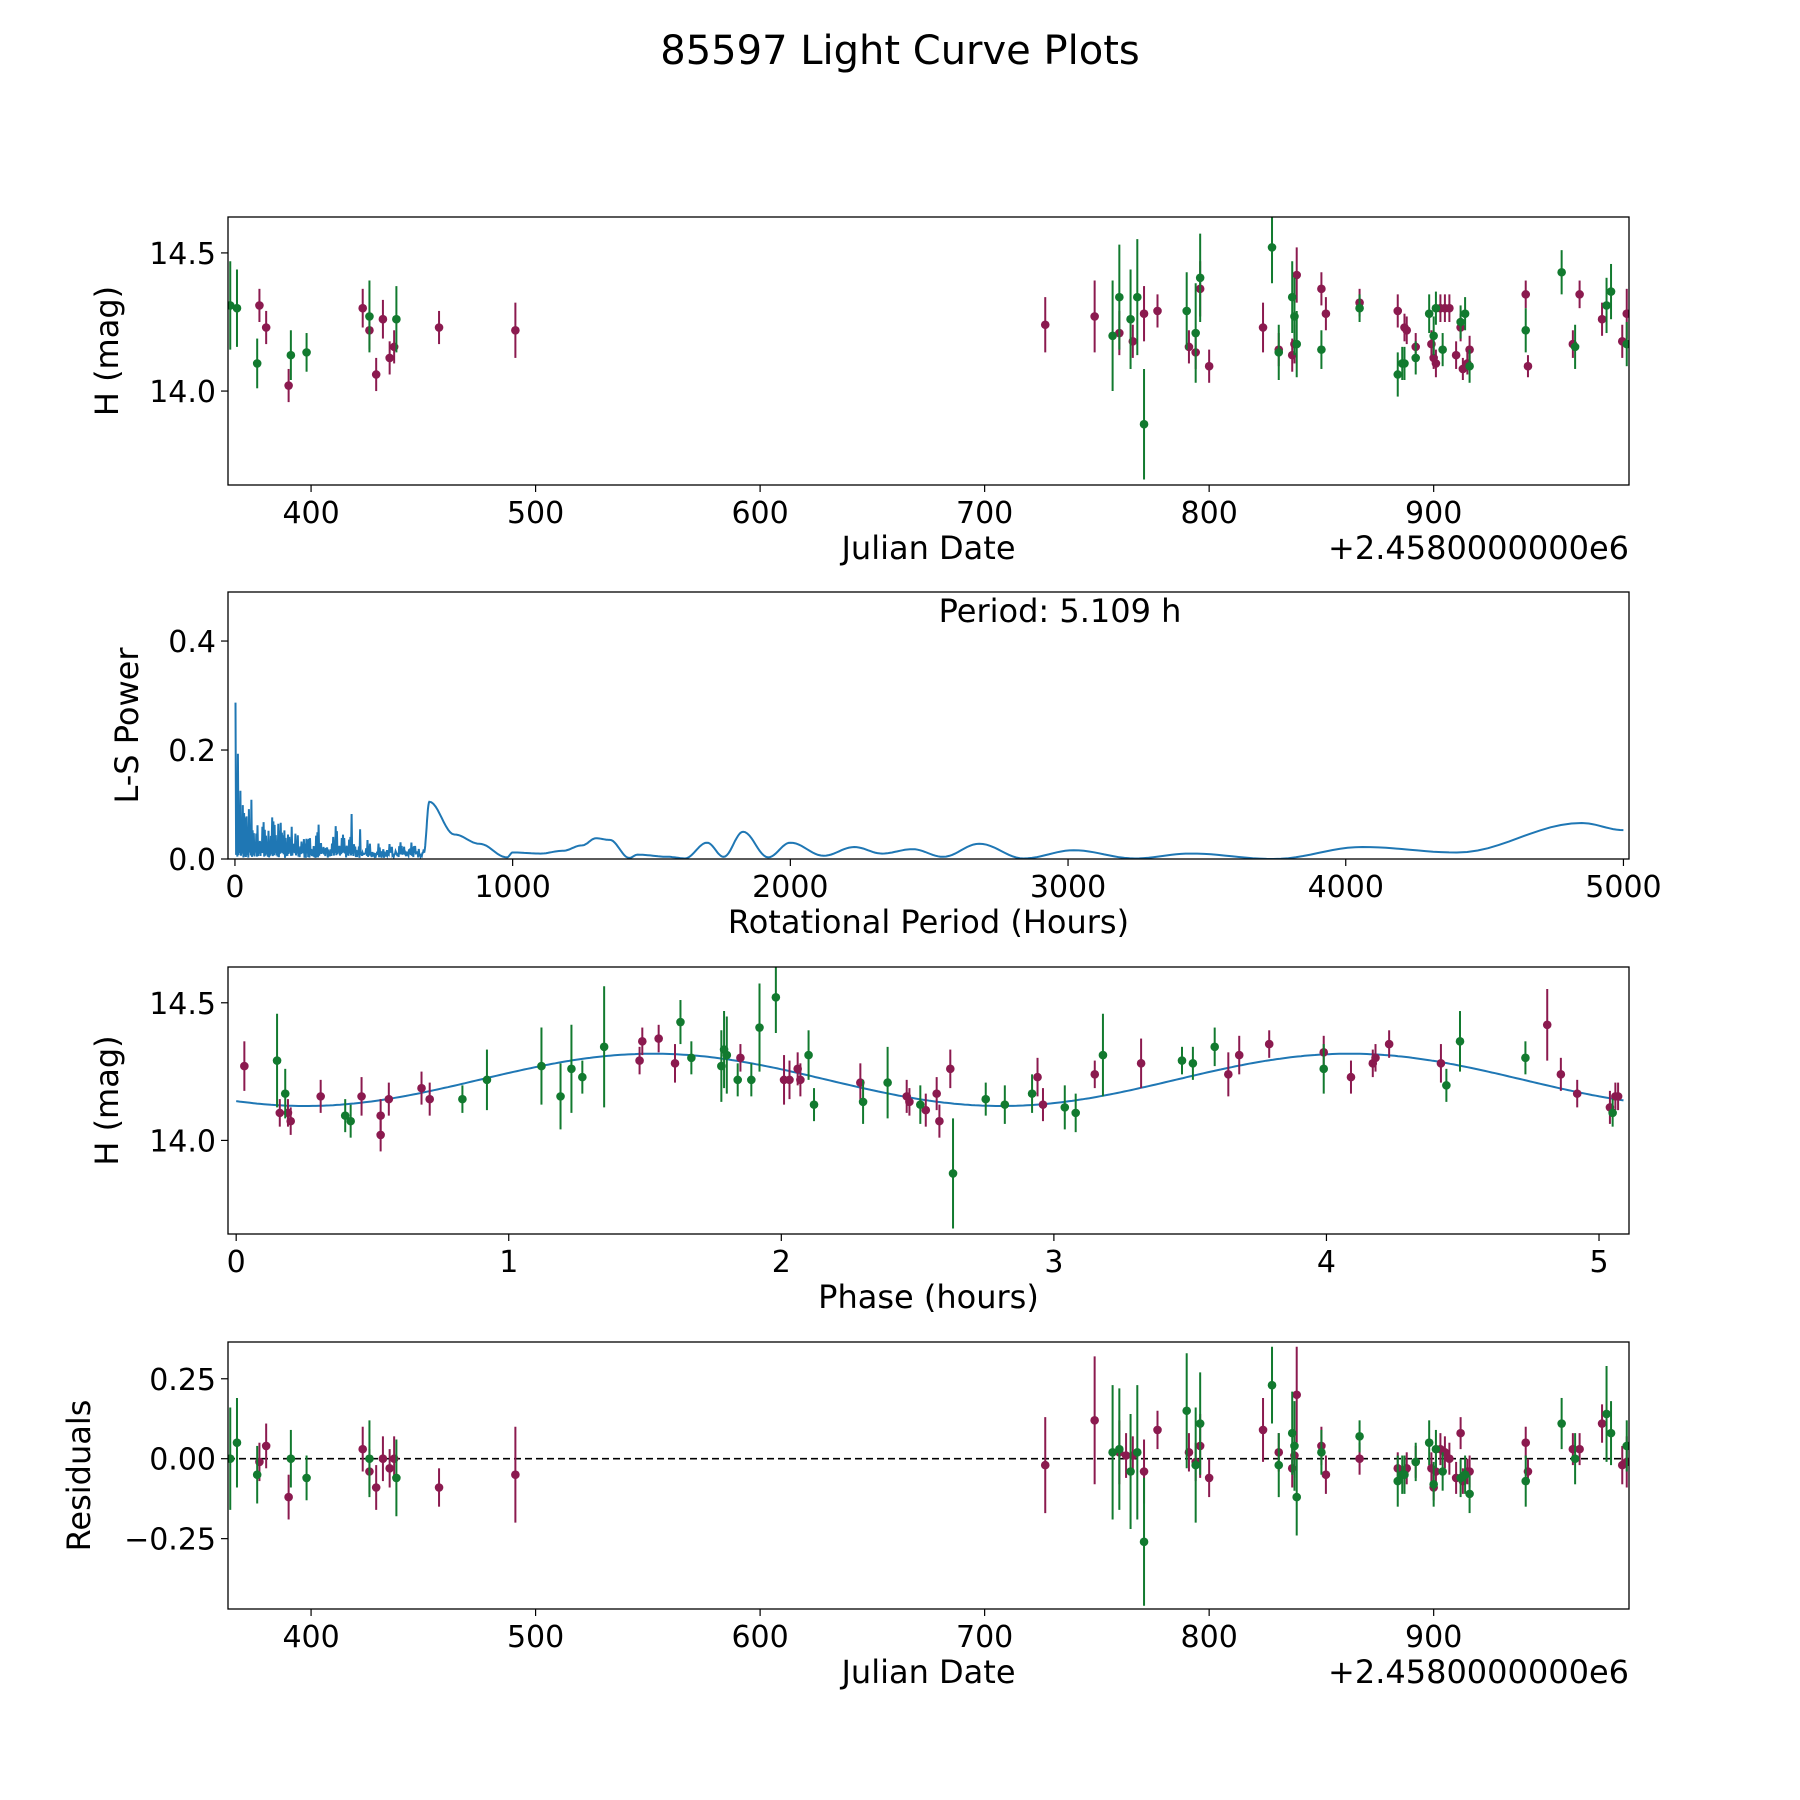 Image resolution: width=1800 pixels, height=1800 pixels. Describe the element at coordinates (984, 513) in the screenshot. I see `x-tick-label: 700` at that location.